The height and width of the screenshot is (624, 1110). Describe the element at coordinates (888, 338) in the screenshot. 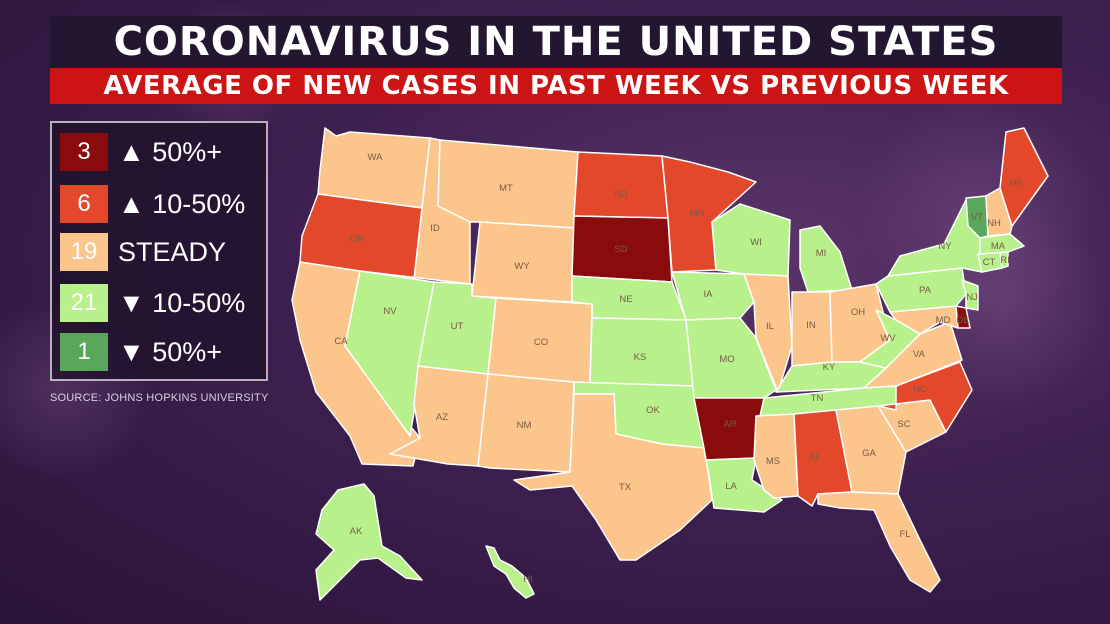

I see `state-label-WV: WV` at that location.